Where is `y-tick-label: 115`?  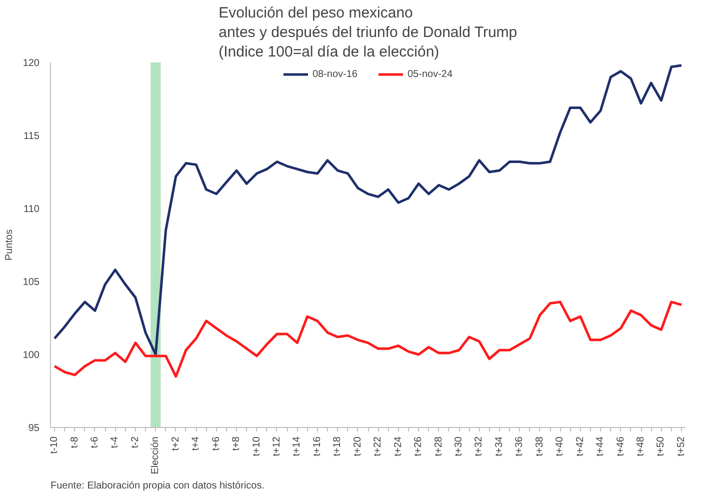
y-tick-label: 115 is located at coordinates (32, 136).